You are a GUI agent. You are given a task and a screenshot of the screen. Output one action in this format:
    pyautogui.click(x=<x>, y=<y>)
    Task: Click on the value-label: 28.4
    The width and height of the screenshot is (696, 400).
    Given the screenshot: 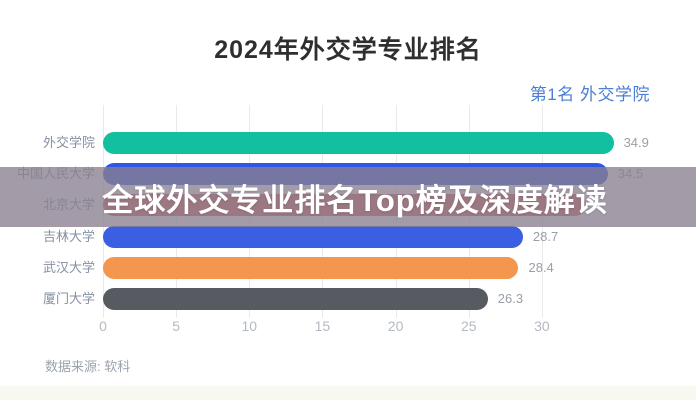 What is the action you would take?
    pyautogui.click(x=541, y=267)
    